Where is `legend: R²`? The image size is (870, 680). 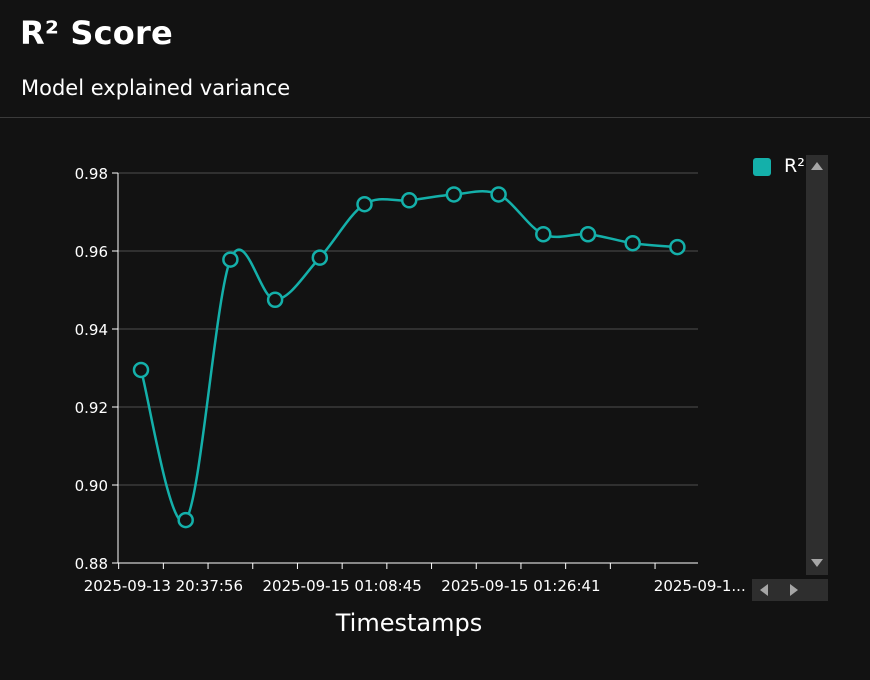 legend: R² is located at coordinates (790, 378).